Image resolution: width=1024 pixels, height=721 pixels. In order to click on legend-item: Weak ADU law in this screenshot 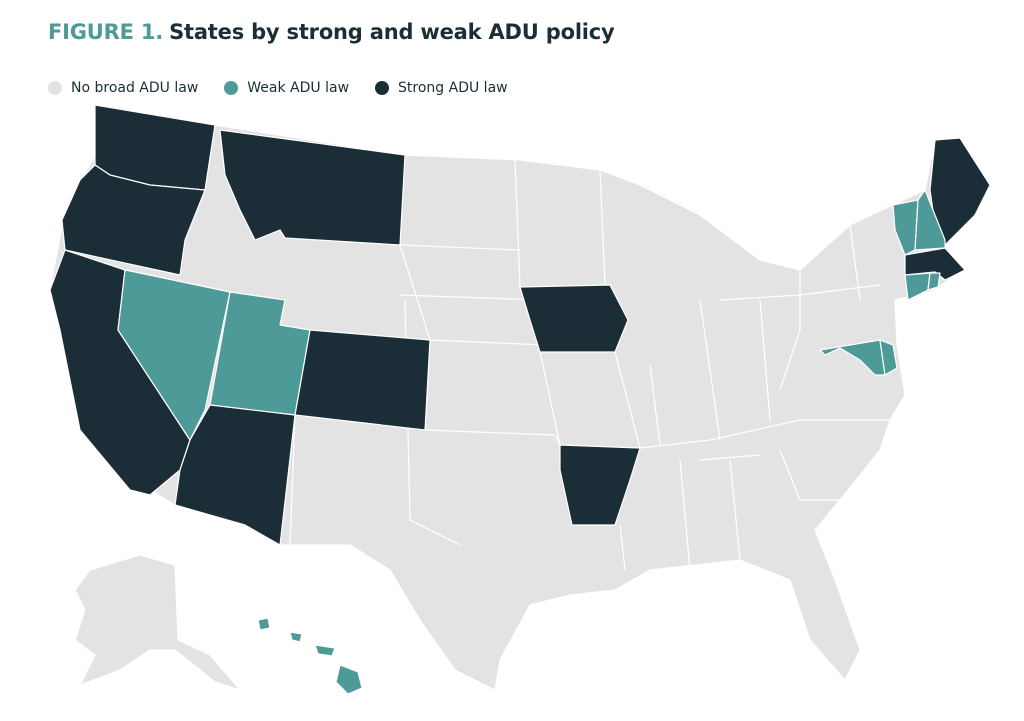, I will do `click(286, 88)`.